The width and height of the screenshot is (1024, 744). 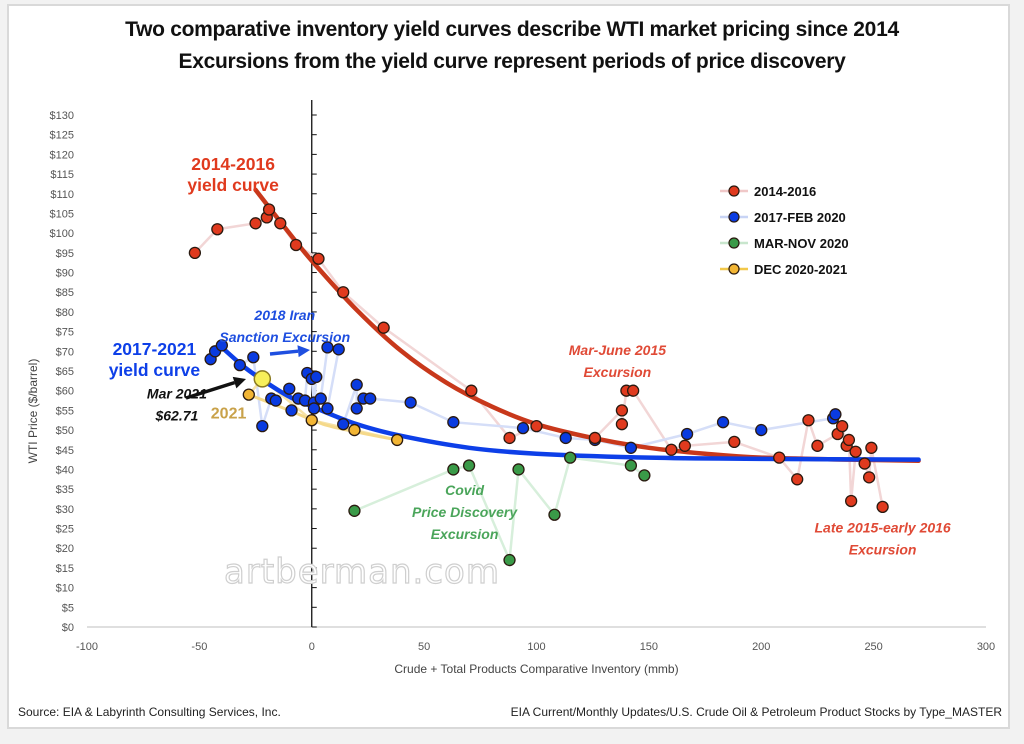 I want to click on y-tick-label: $100, so click(x=62, y=234).